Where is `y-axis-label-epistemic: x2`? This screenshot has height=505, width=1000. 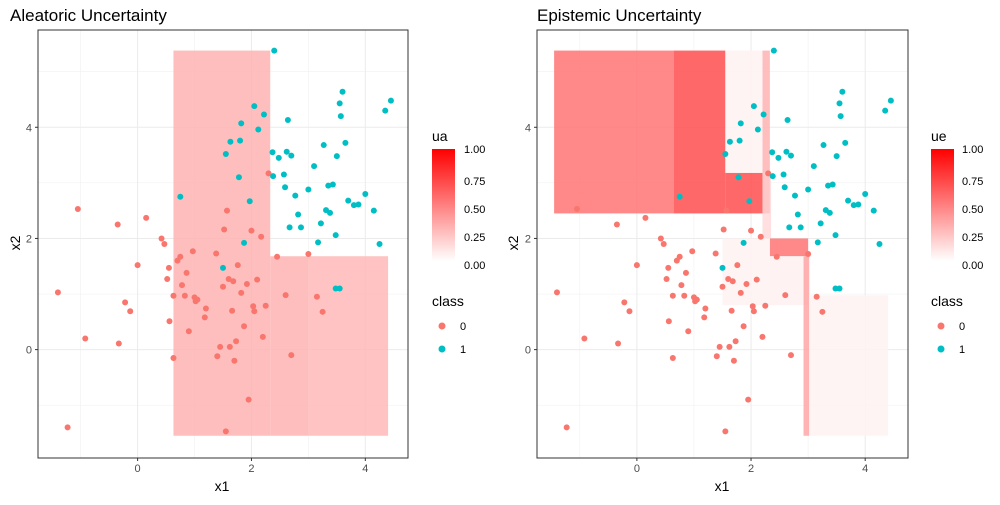 y-axis-label-epistemic: x2 is located at coordinates (513, 242).